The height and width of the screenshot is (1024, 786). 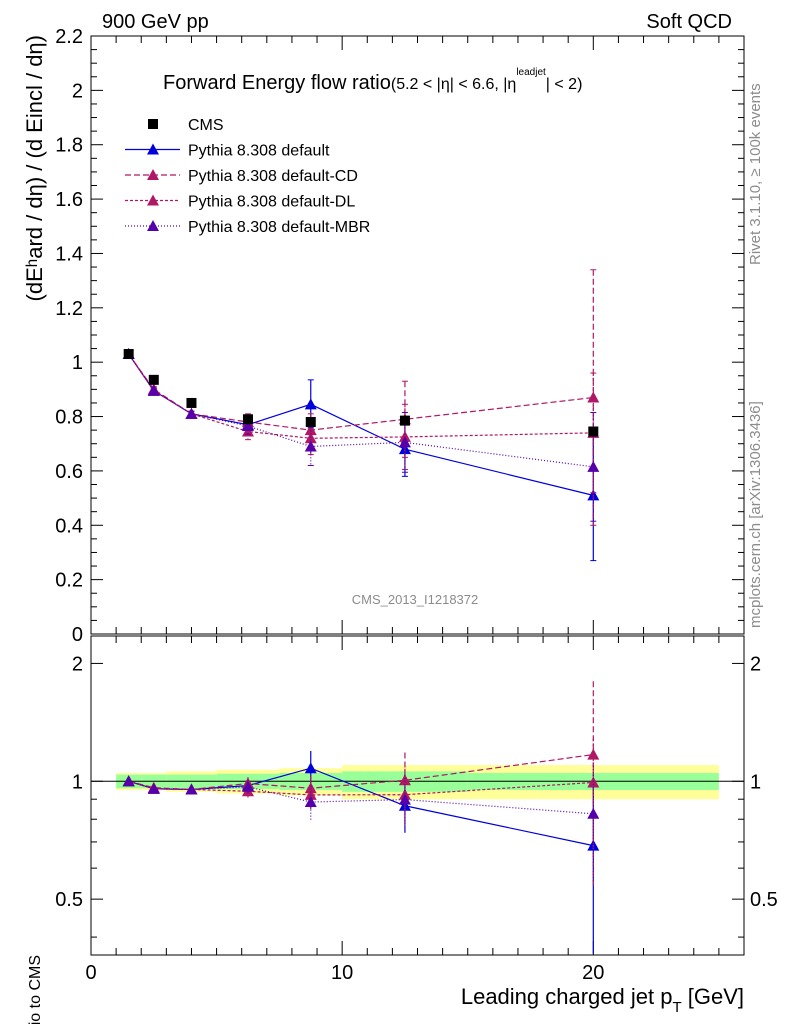 What do you see at coordinates (69, 526) in the screenshot?
I see `y-tick-label: 0.4` at bounding box center [69, 526].